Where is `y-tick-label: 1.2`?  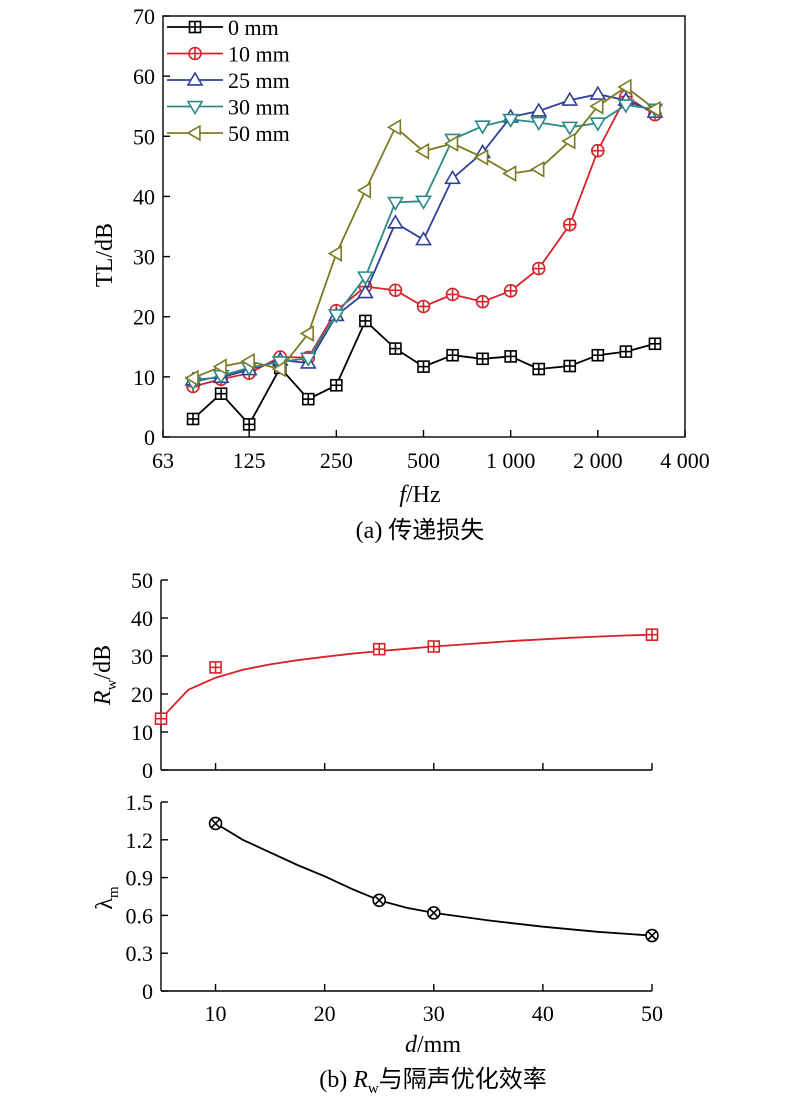 y-tick-label: 1.2 is located at coordinates (140, 840).